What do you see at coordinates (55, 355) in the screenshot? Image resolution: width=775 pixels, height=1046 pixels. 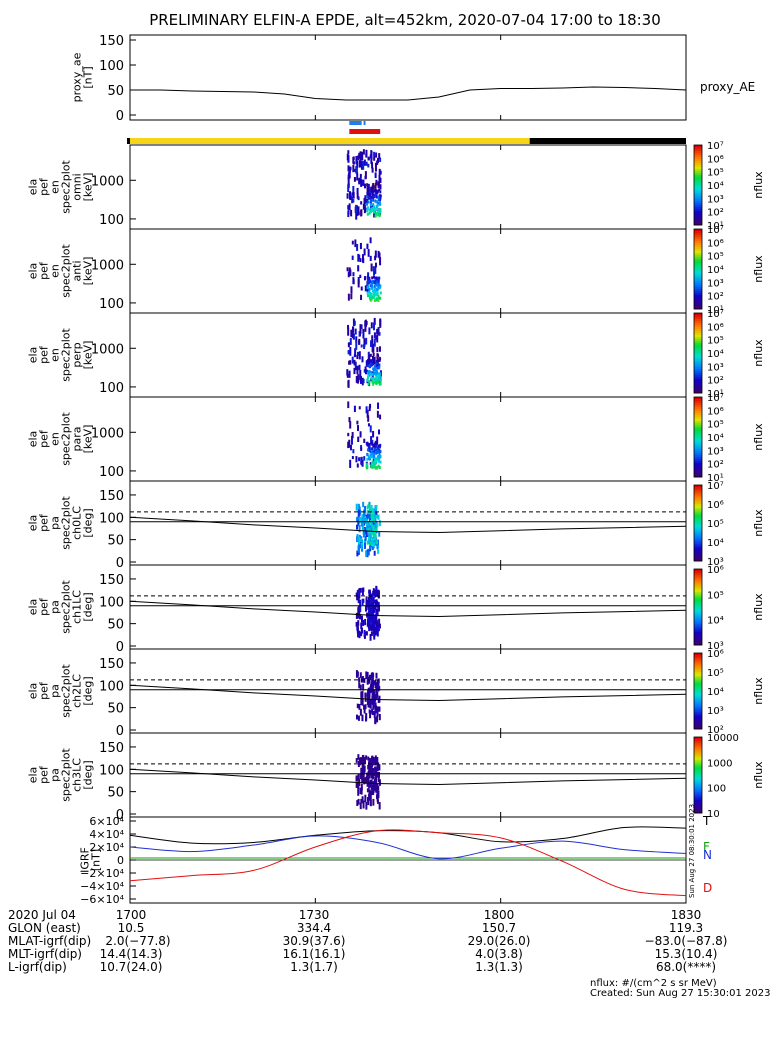 I see `axis-label-line: en` at bounding box center [55, 355].